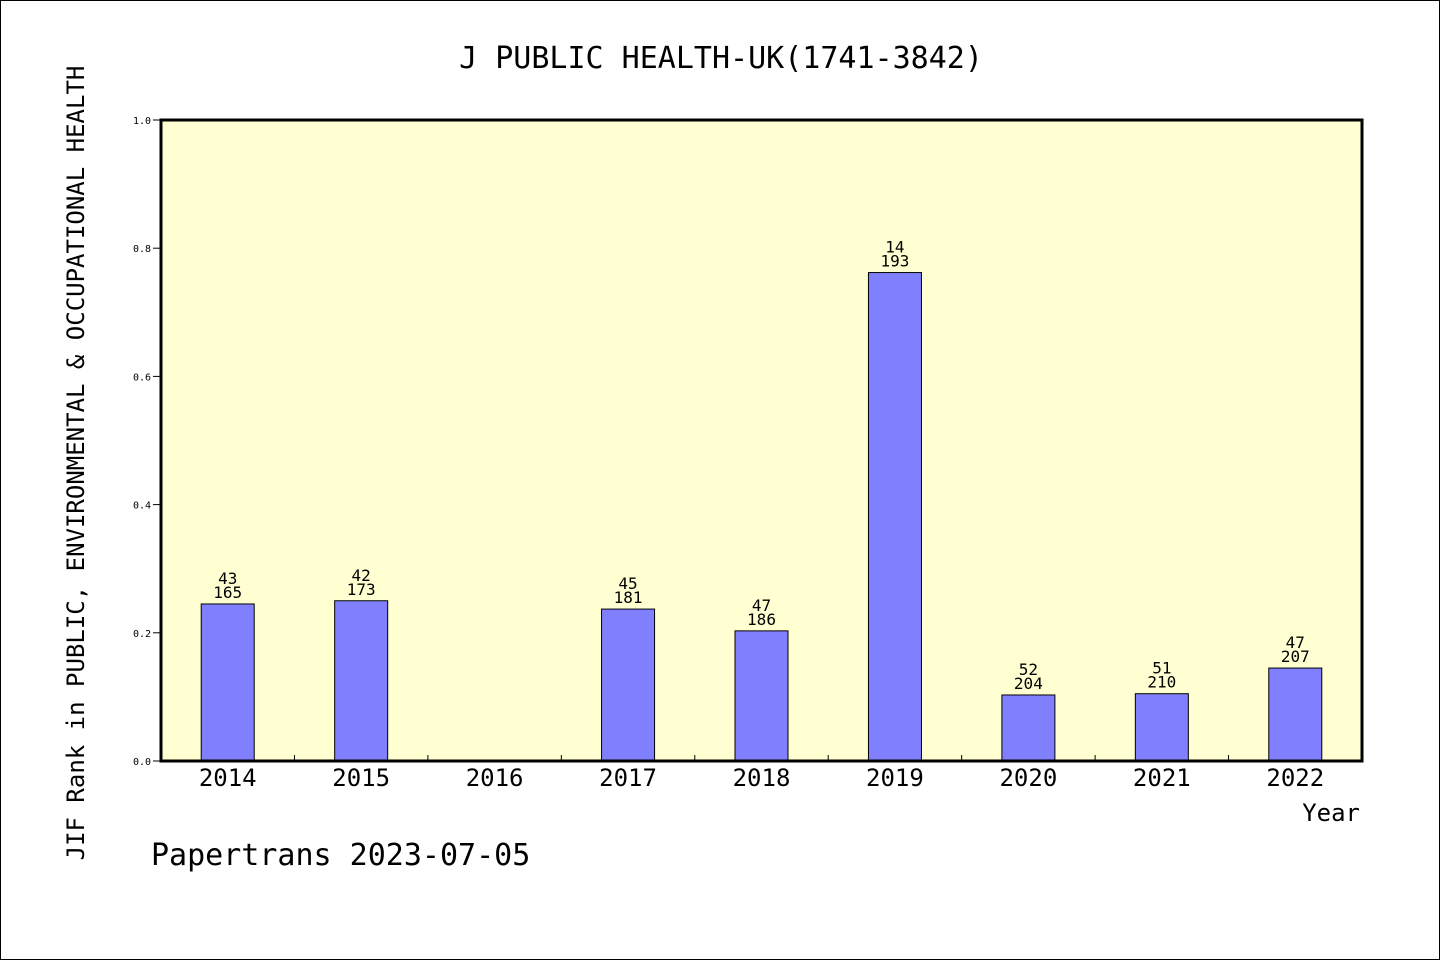 This screenshot has width=1440, height=964. What do you see at coordinates (142, 121) in the screenshot?
I see `y-tick-label: 1.0` at bounding box center [142, 121].